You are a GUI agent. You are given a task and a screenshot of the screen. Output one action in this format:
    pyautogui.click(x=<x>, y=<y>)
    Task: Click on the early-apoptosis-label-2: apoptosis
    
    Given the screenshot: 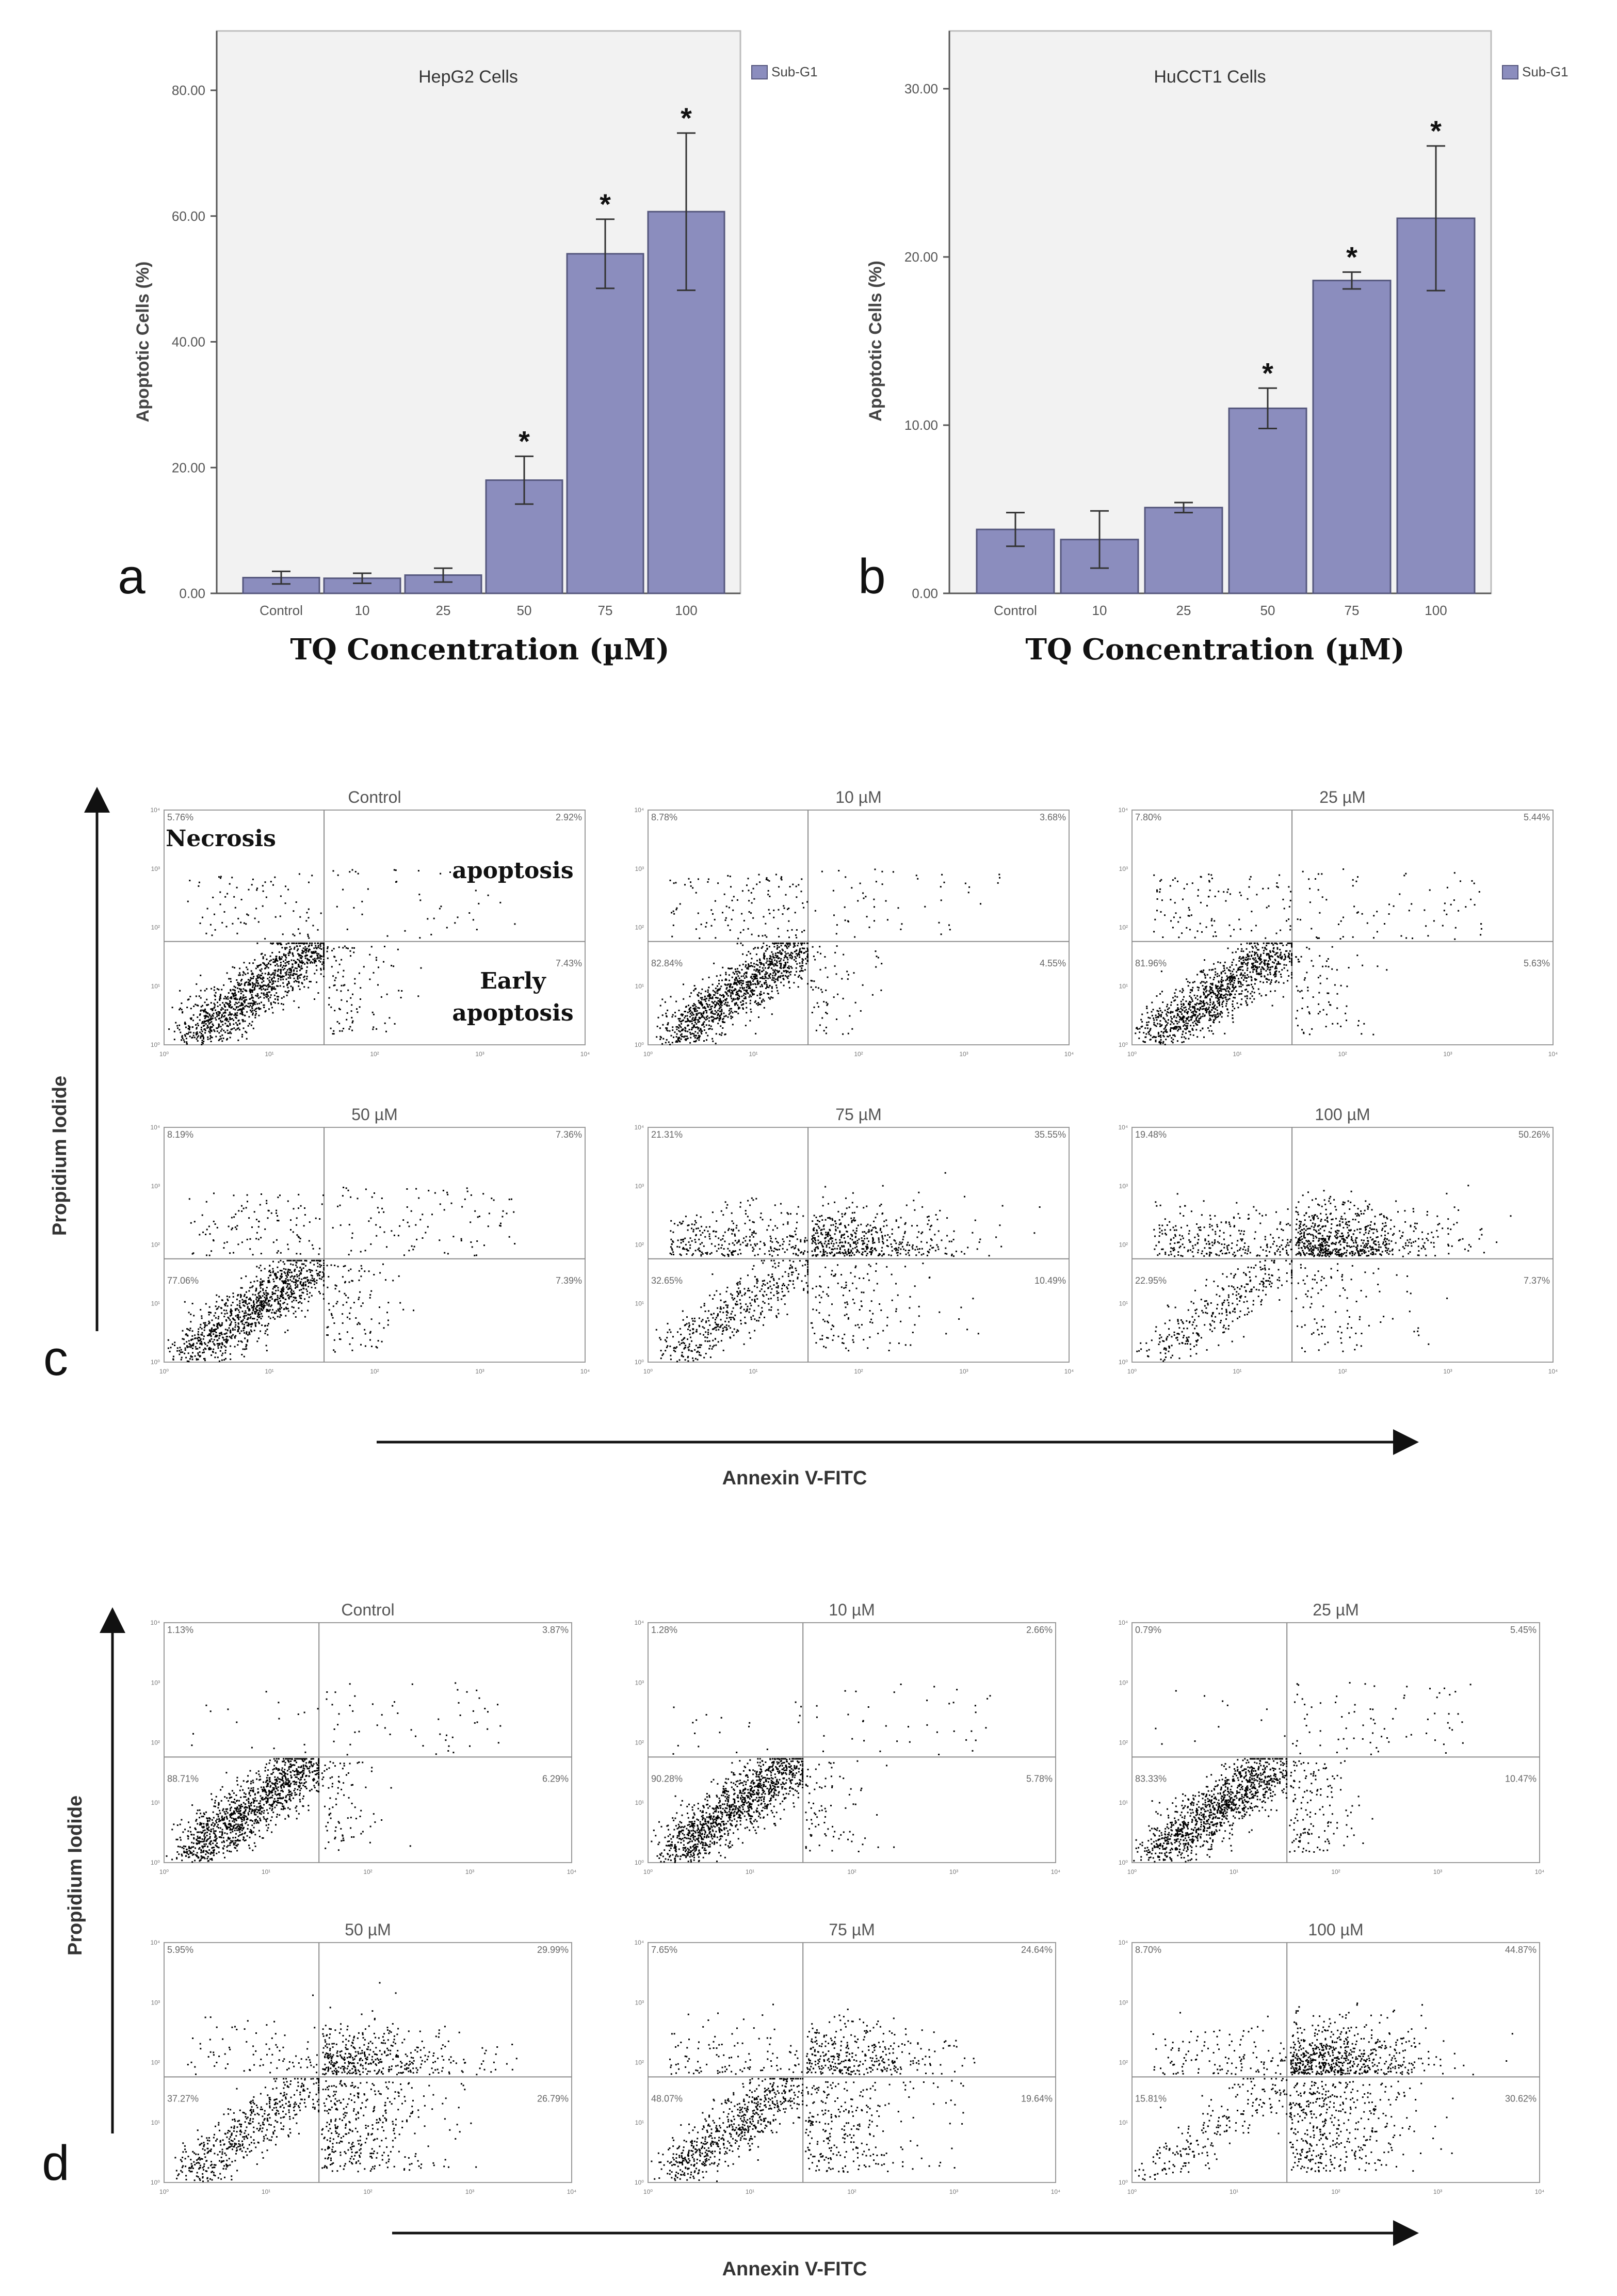 What is the action you would take?
    pyautogui.click(x=512, y=1013)
    